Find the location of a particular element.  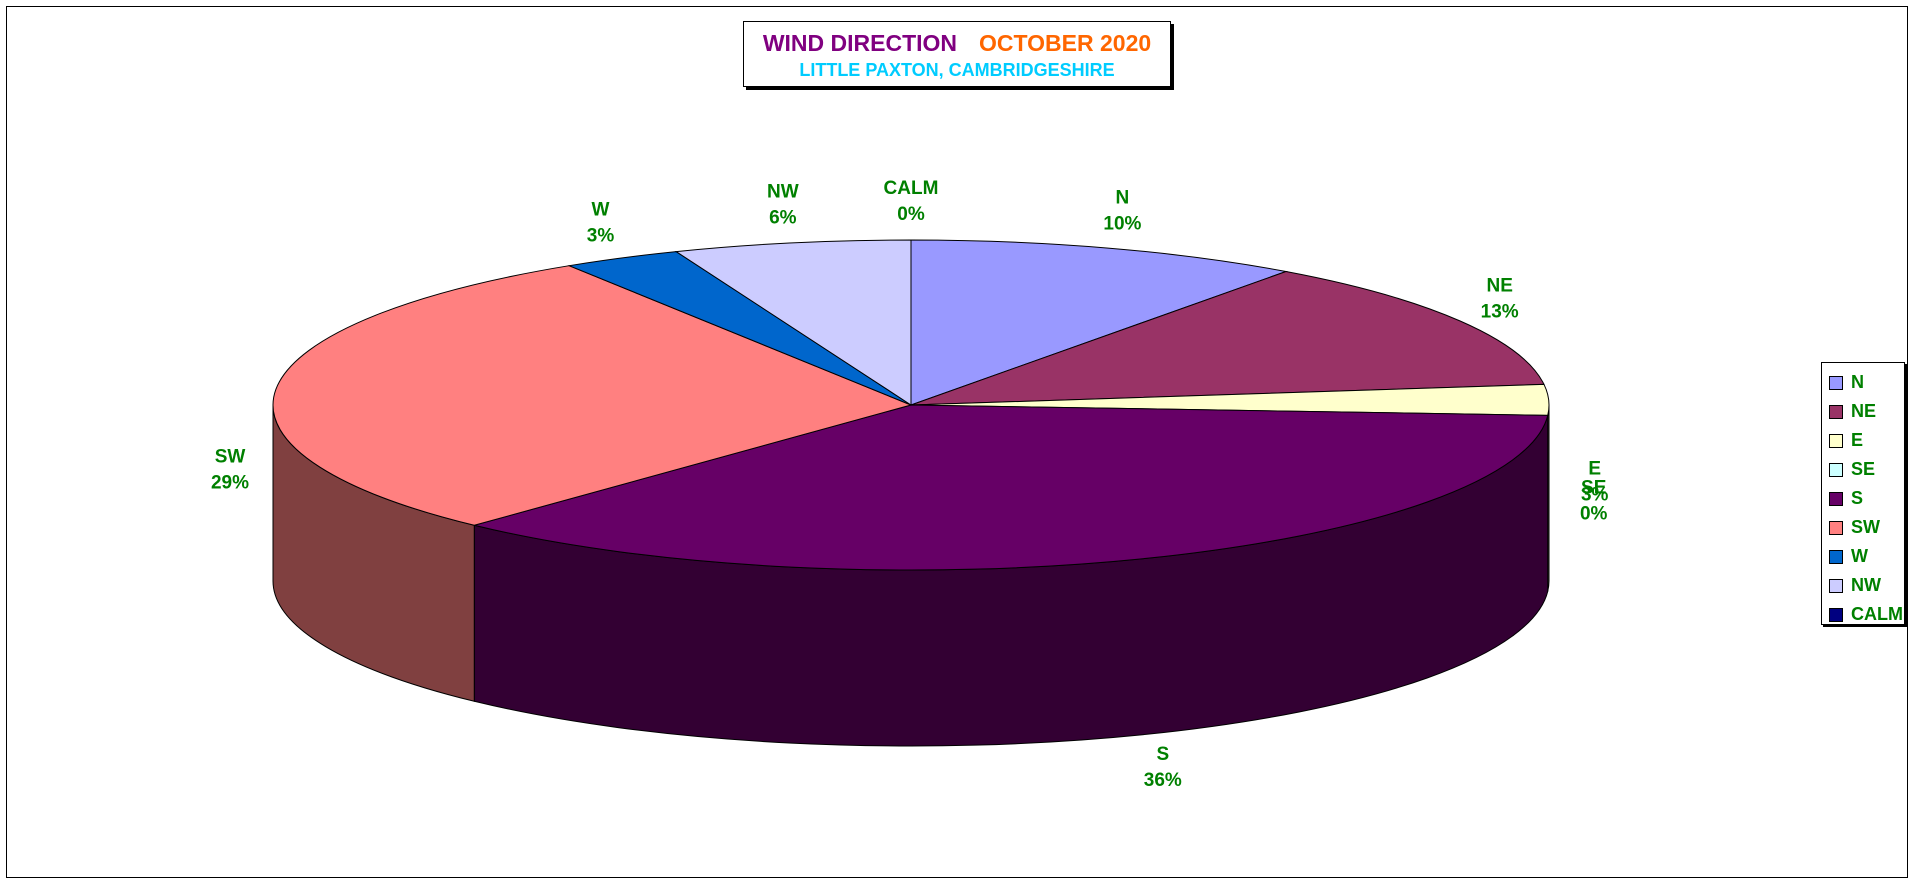

chart-title-date: OCTOBER 2020 is located at coordinates (1065, 43).